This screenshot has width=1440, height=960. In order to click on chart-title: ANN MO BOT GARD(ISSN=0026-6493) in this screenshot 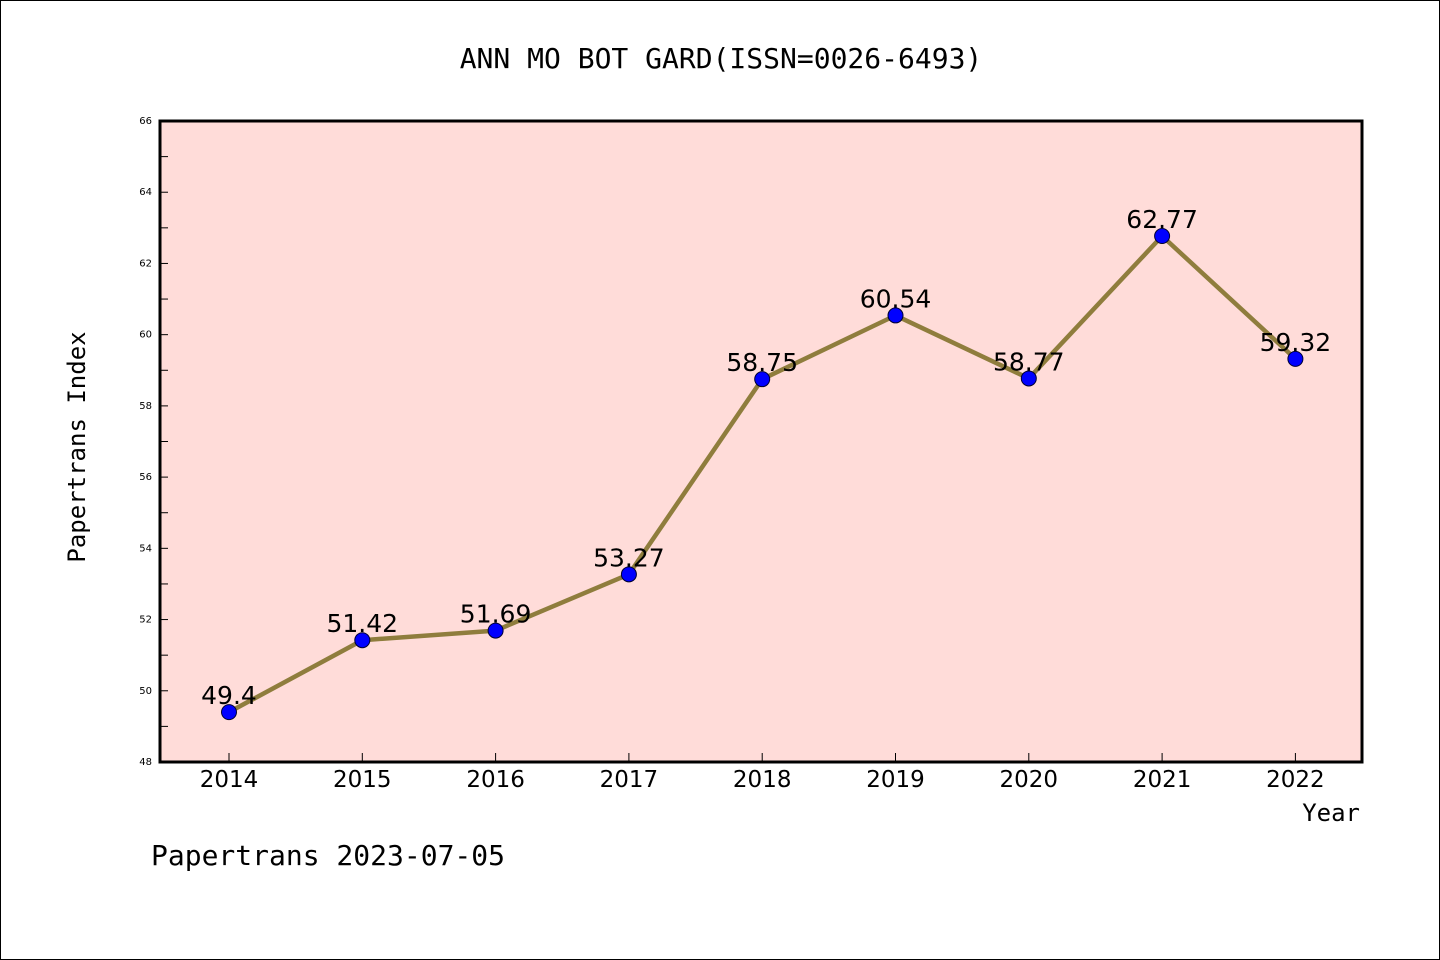, I will do `click(721, 58)`.